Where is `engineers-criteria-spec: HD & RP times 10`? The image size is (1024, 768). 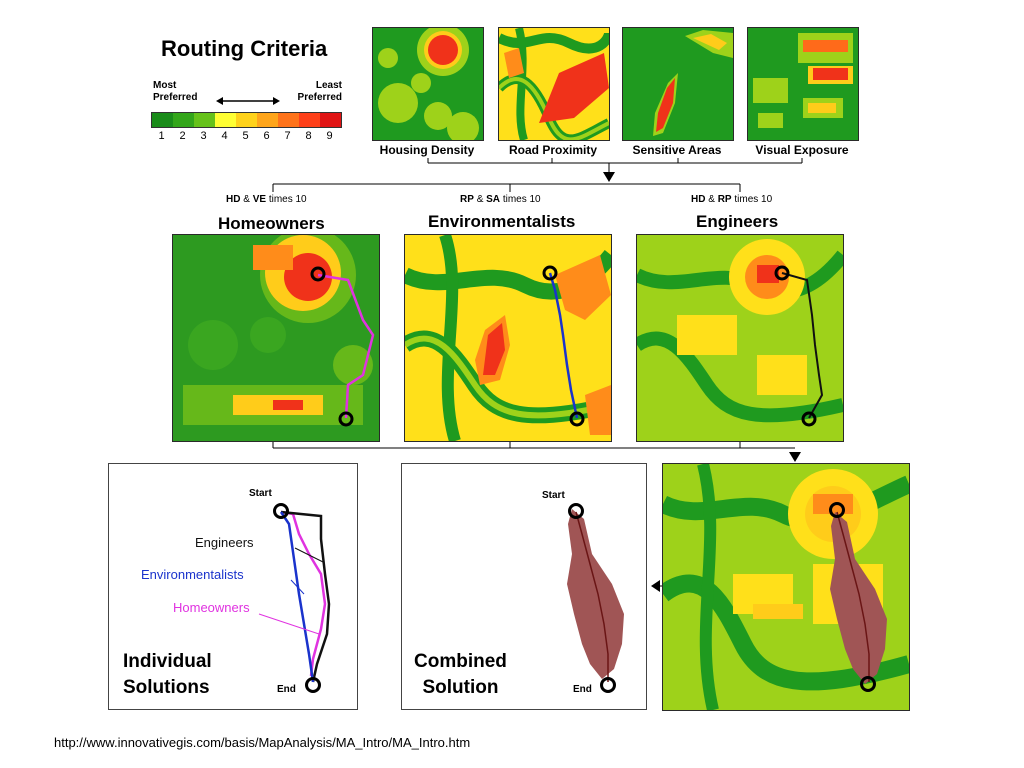
engineers-criteria-spec: HD & RP times 10 is located at coordinates (732, 199).